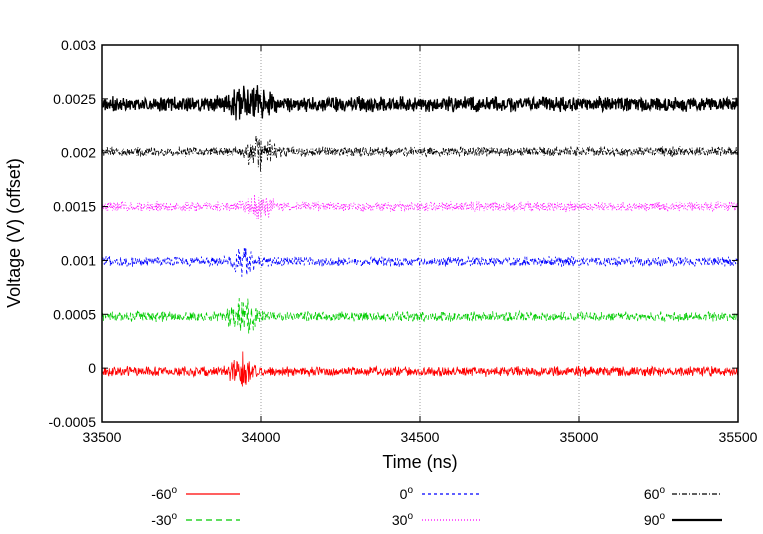 The height and width of the screenshot is (534, 763). I want to click on y-tick-label: 0.001, so click(78, 260).